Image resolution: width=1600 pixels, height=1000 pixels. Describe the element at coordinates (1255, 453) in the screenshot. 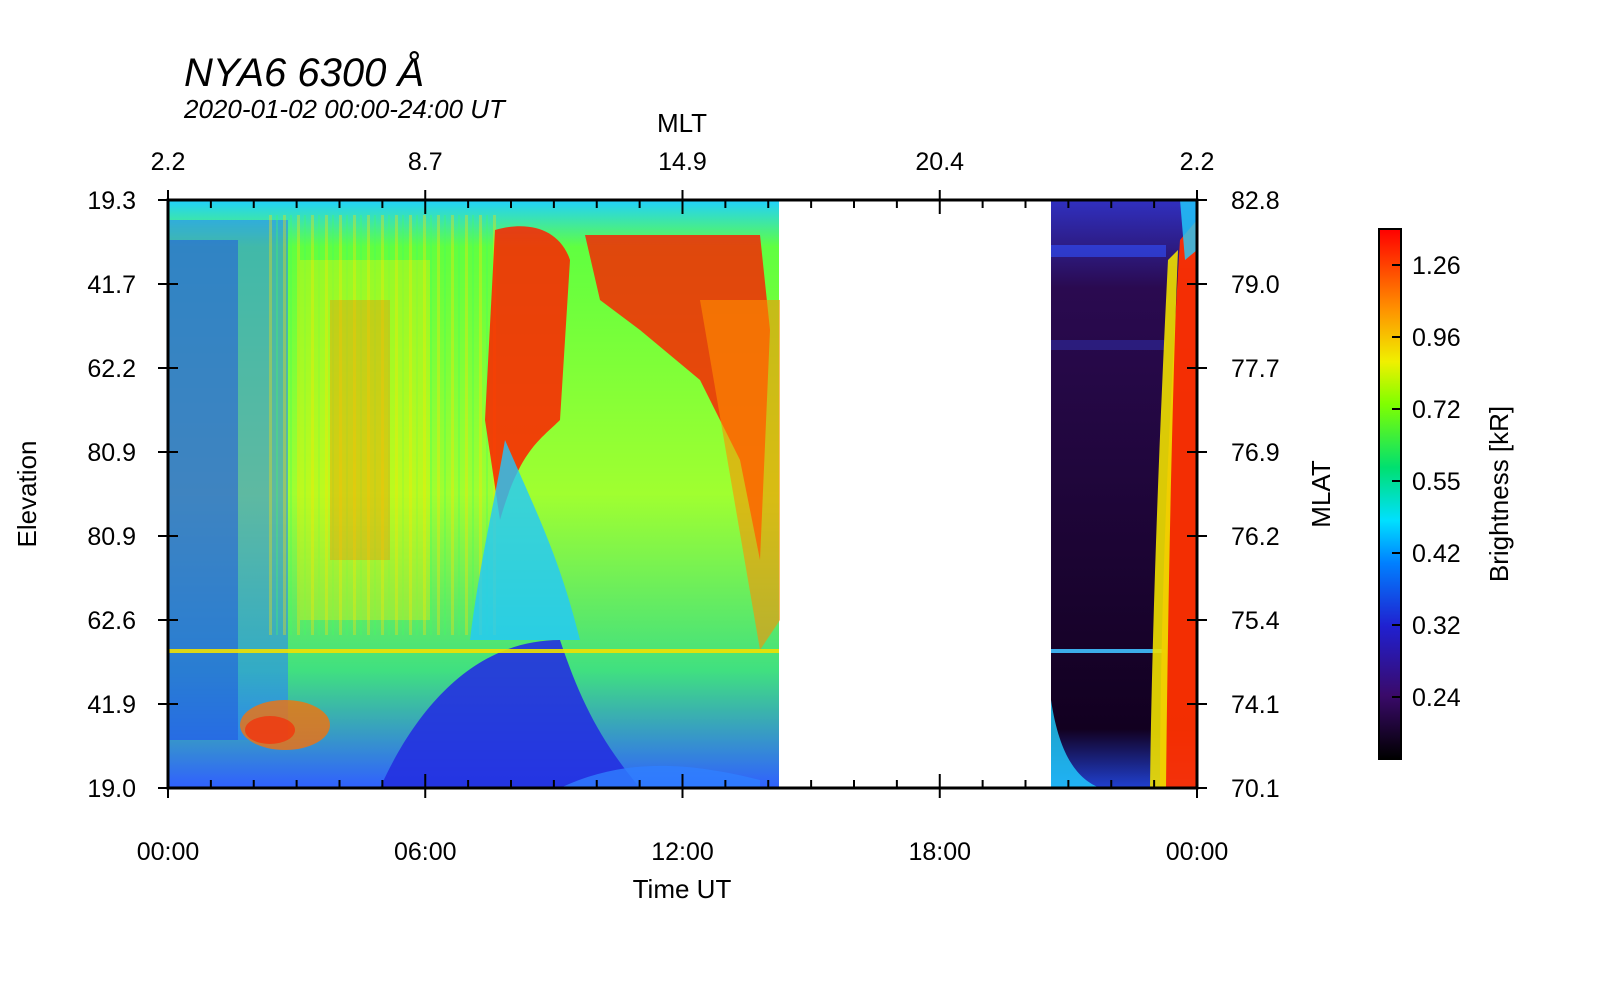

I see `right-tick-label: 76.9` at that location.